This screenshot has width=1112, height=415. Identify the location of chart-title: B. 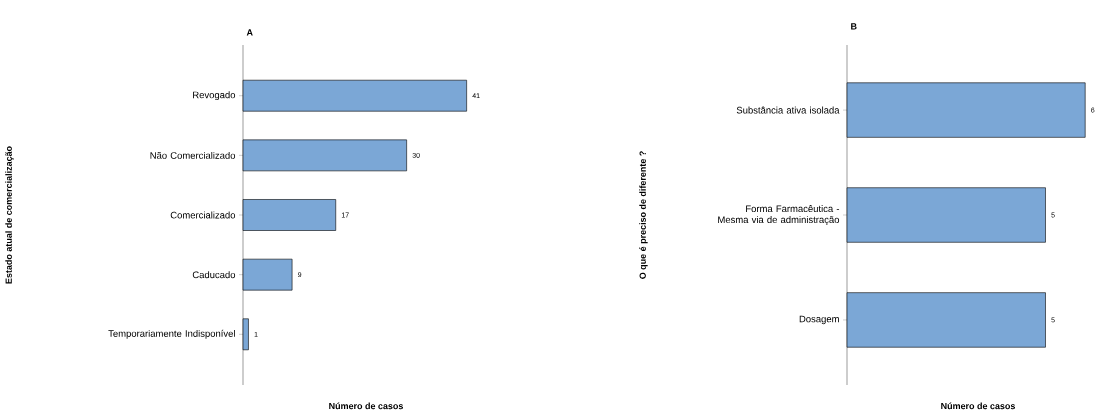
(854, 26).